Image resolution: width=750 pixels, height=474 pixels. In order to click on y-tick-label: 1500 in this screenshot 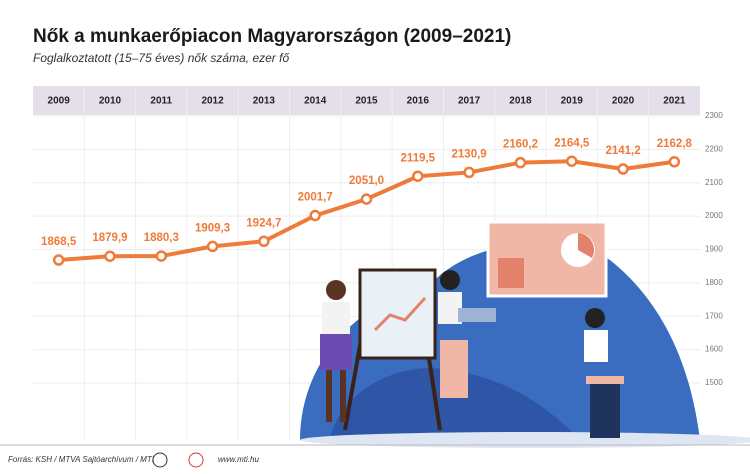, I will do `click(714, 382)`.